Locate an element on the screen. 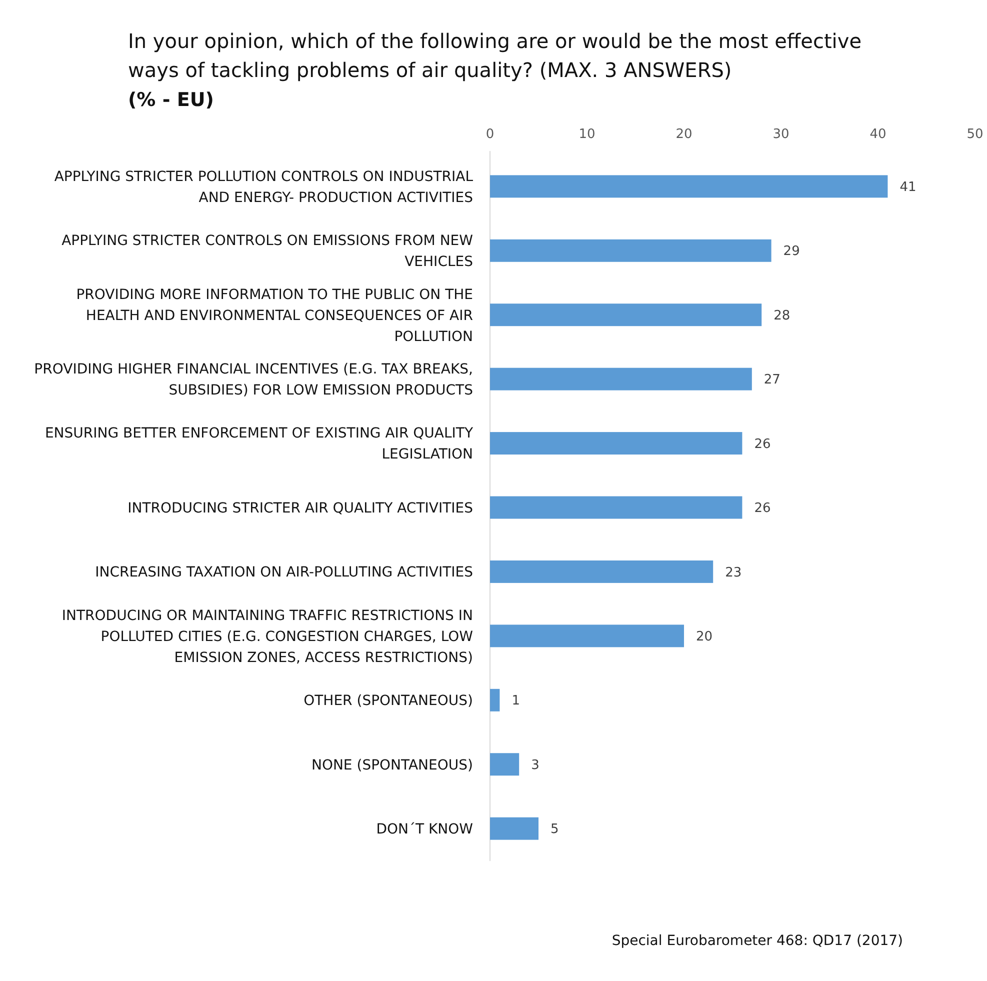 This screenshot has width=987, height=981. y-tick-label: APPLYING STRICTER POLLUTION CONTROLS ON INDUSTRIAL AND ENERGY- PRODUCTION ACTIVITIES is located at coordinates (264, 187).